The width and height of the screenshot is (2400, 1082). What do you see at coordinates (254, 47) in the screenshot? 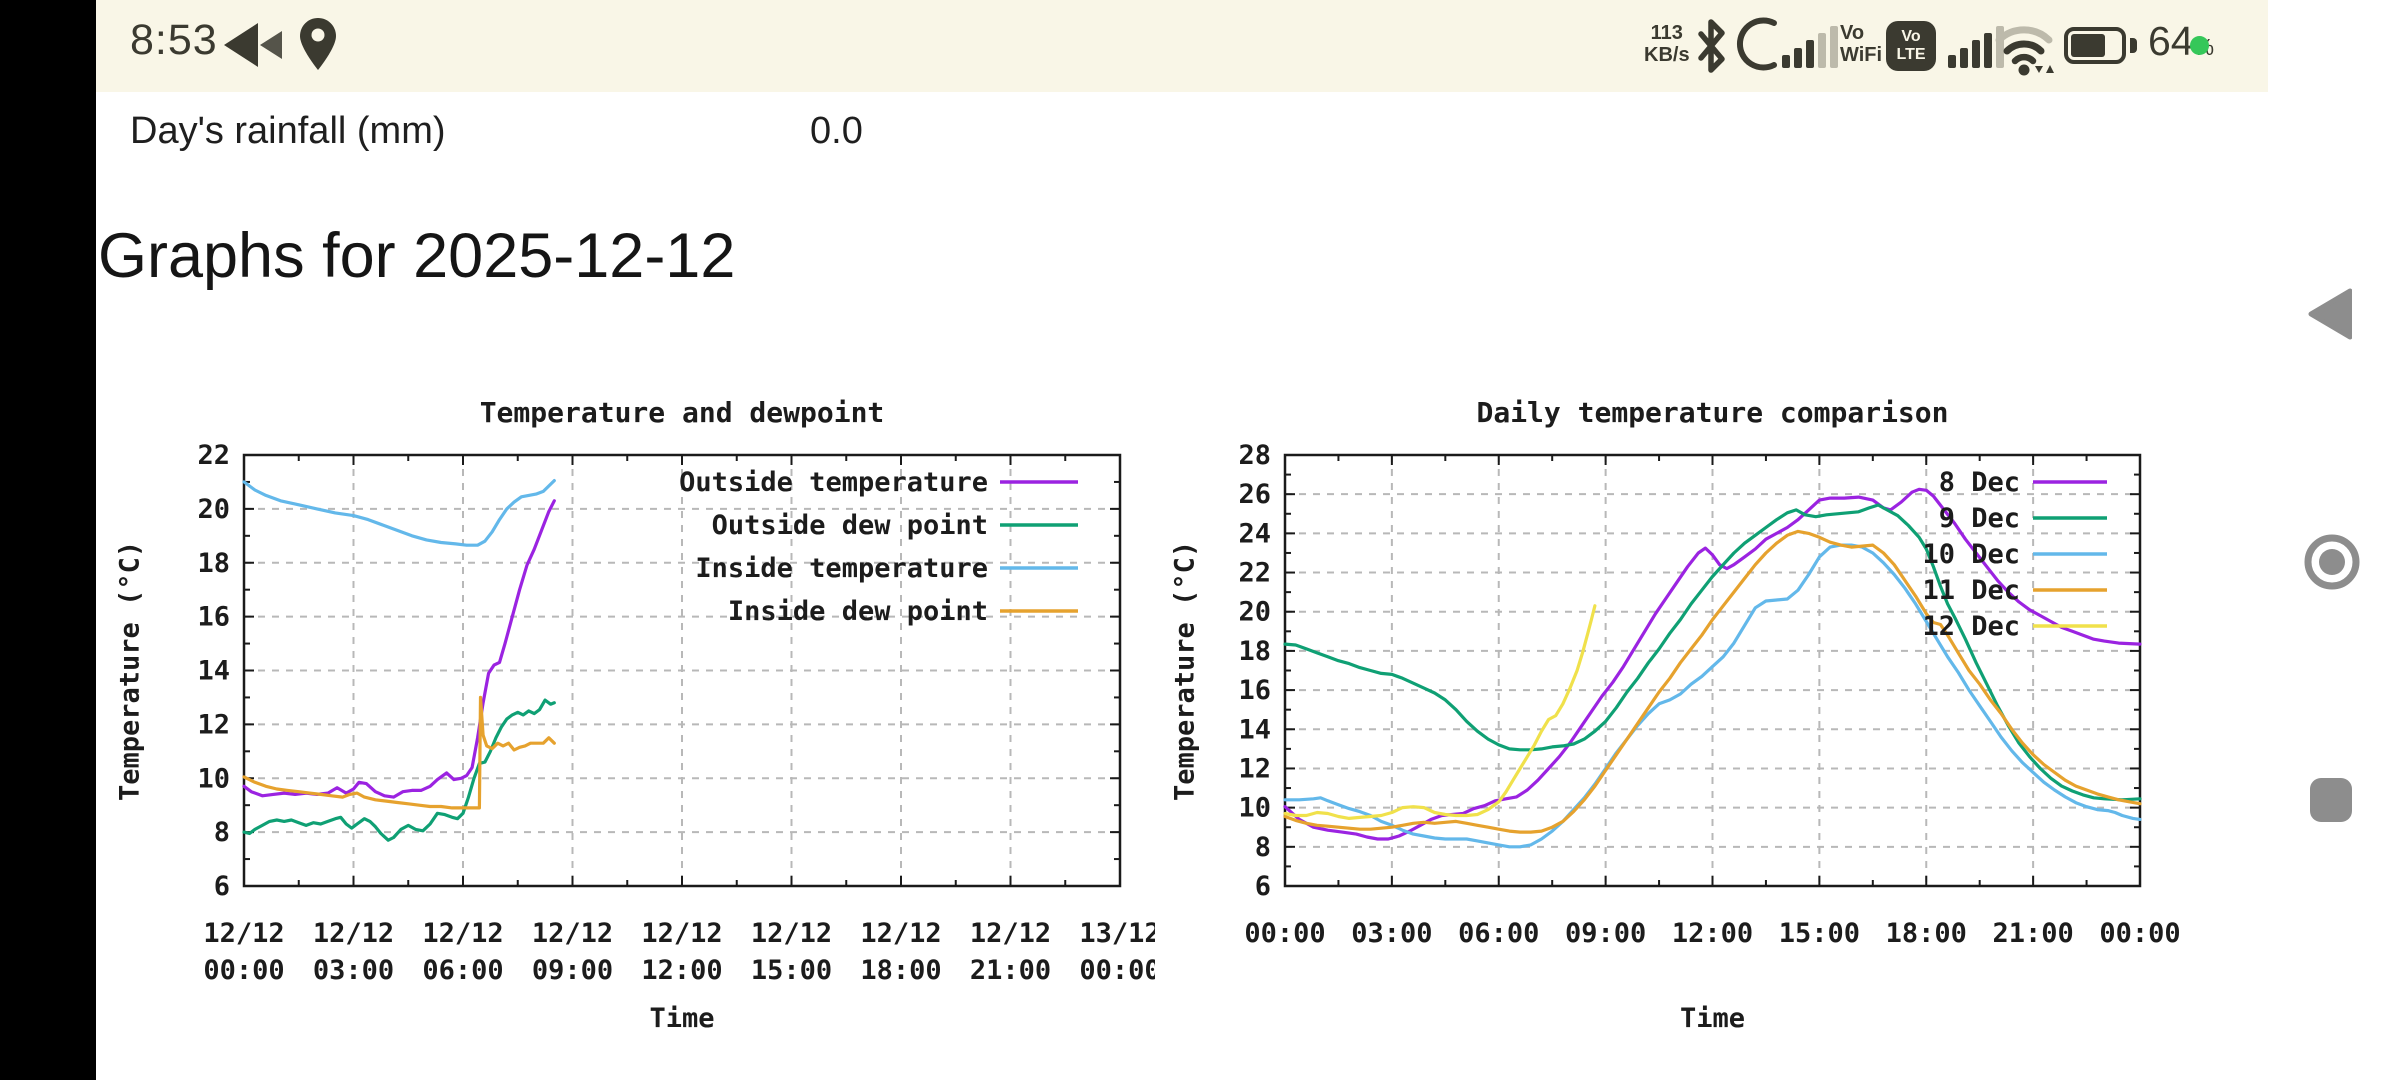
I see `send-icon` at bounding box center [254, 47].